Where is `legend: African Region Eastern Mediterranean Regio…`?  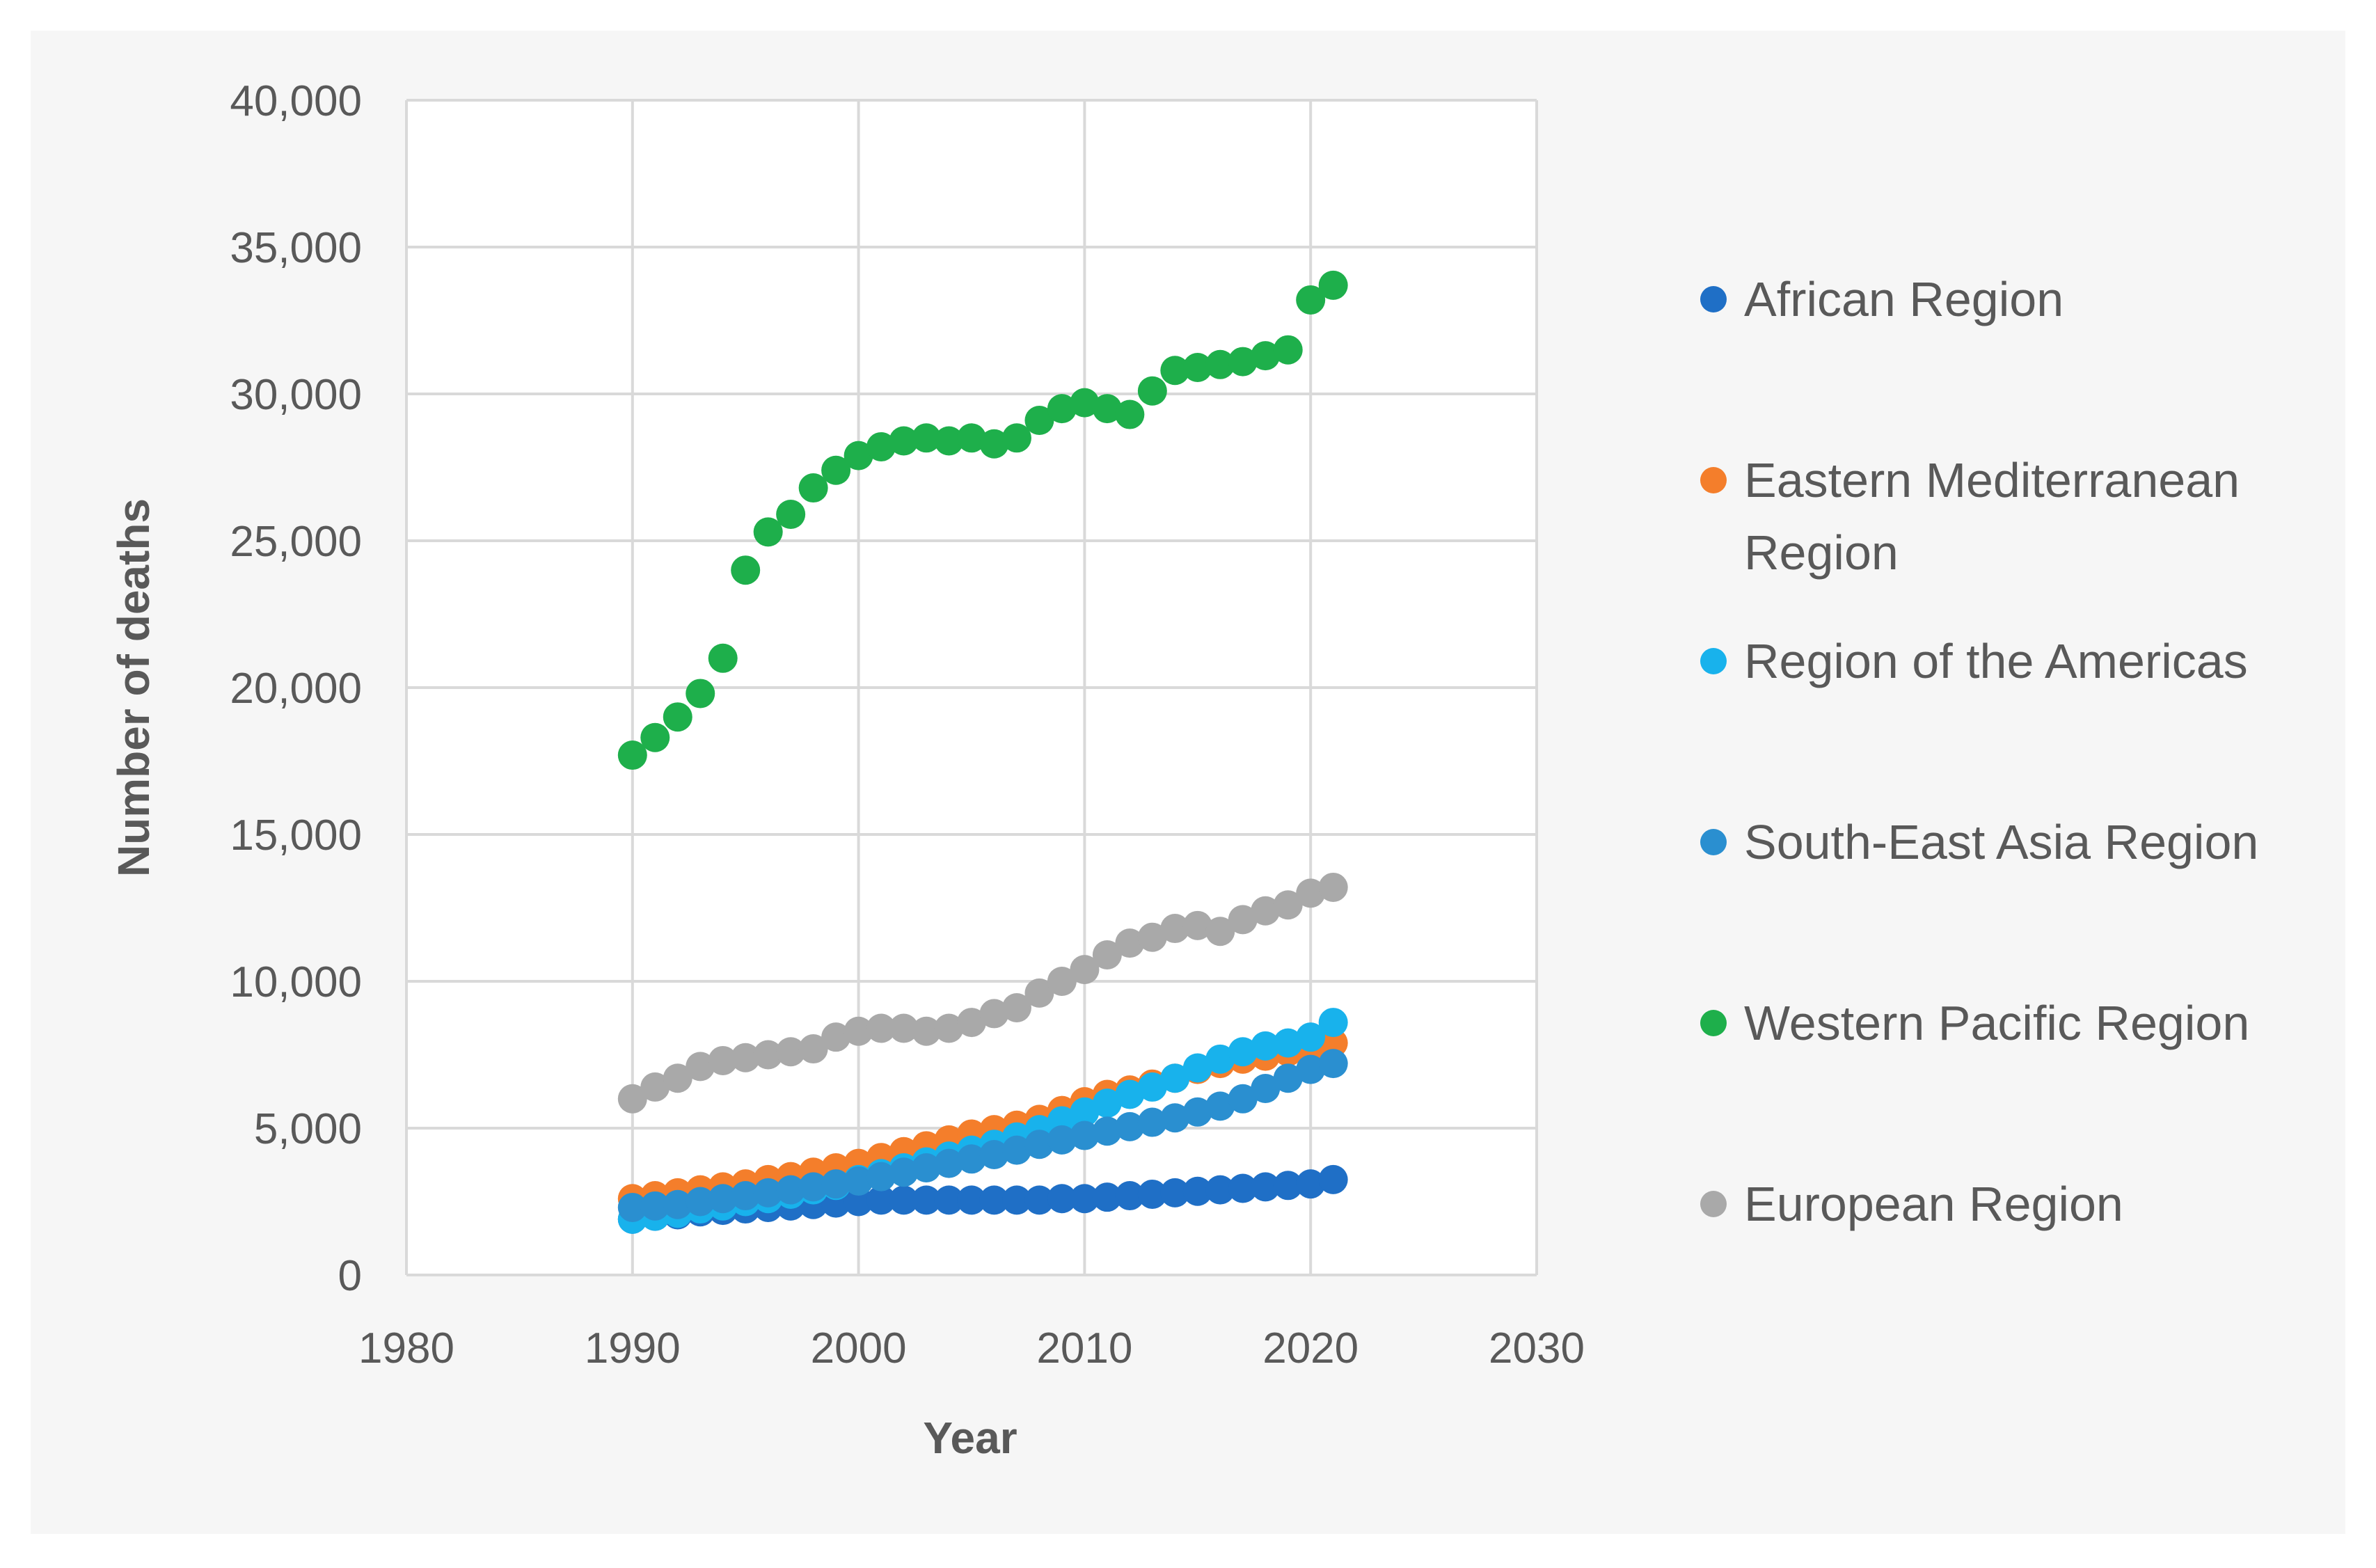 legend: African Region Eastern Mediterranean Regio… is located at coordinates (1979, 751).